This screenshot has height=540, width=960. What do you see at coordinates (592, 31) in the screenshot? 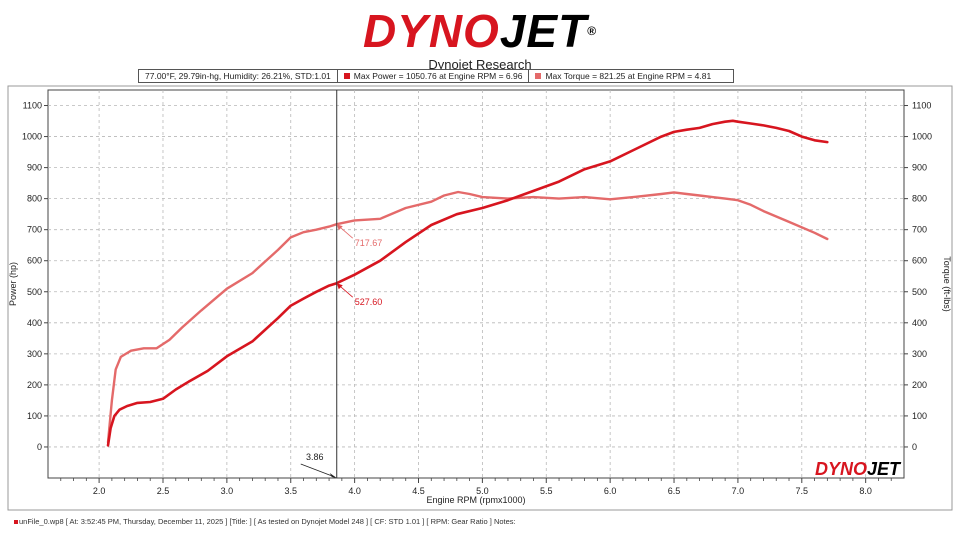
I see `logo-registered-mark: ®` at bounding box center [592, 31].